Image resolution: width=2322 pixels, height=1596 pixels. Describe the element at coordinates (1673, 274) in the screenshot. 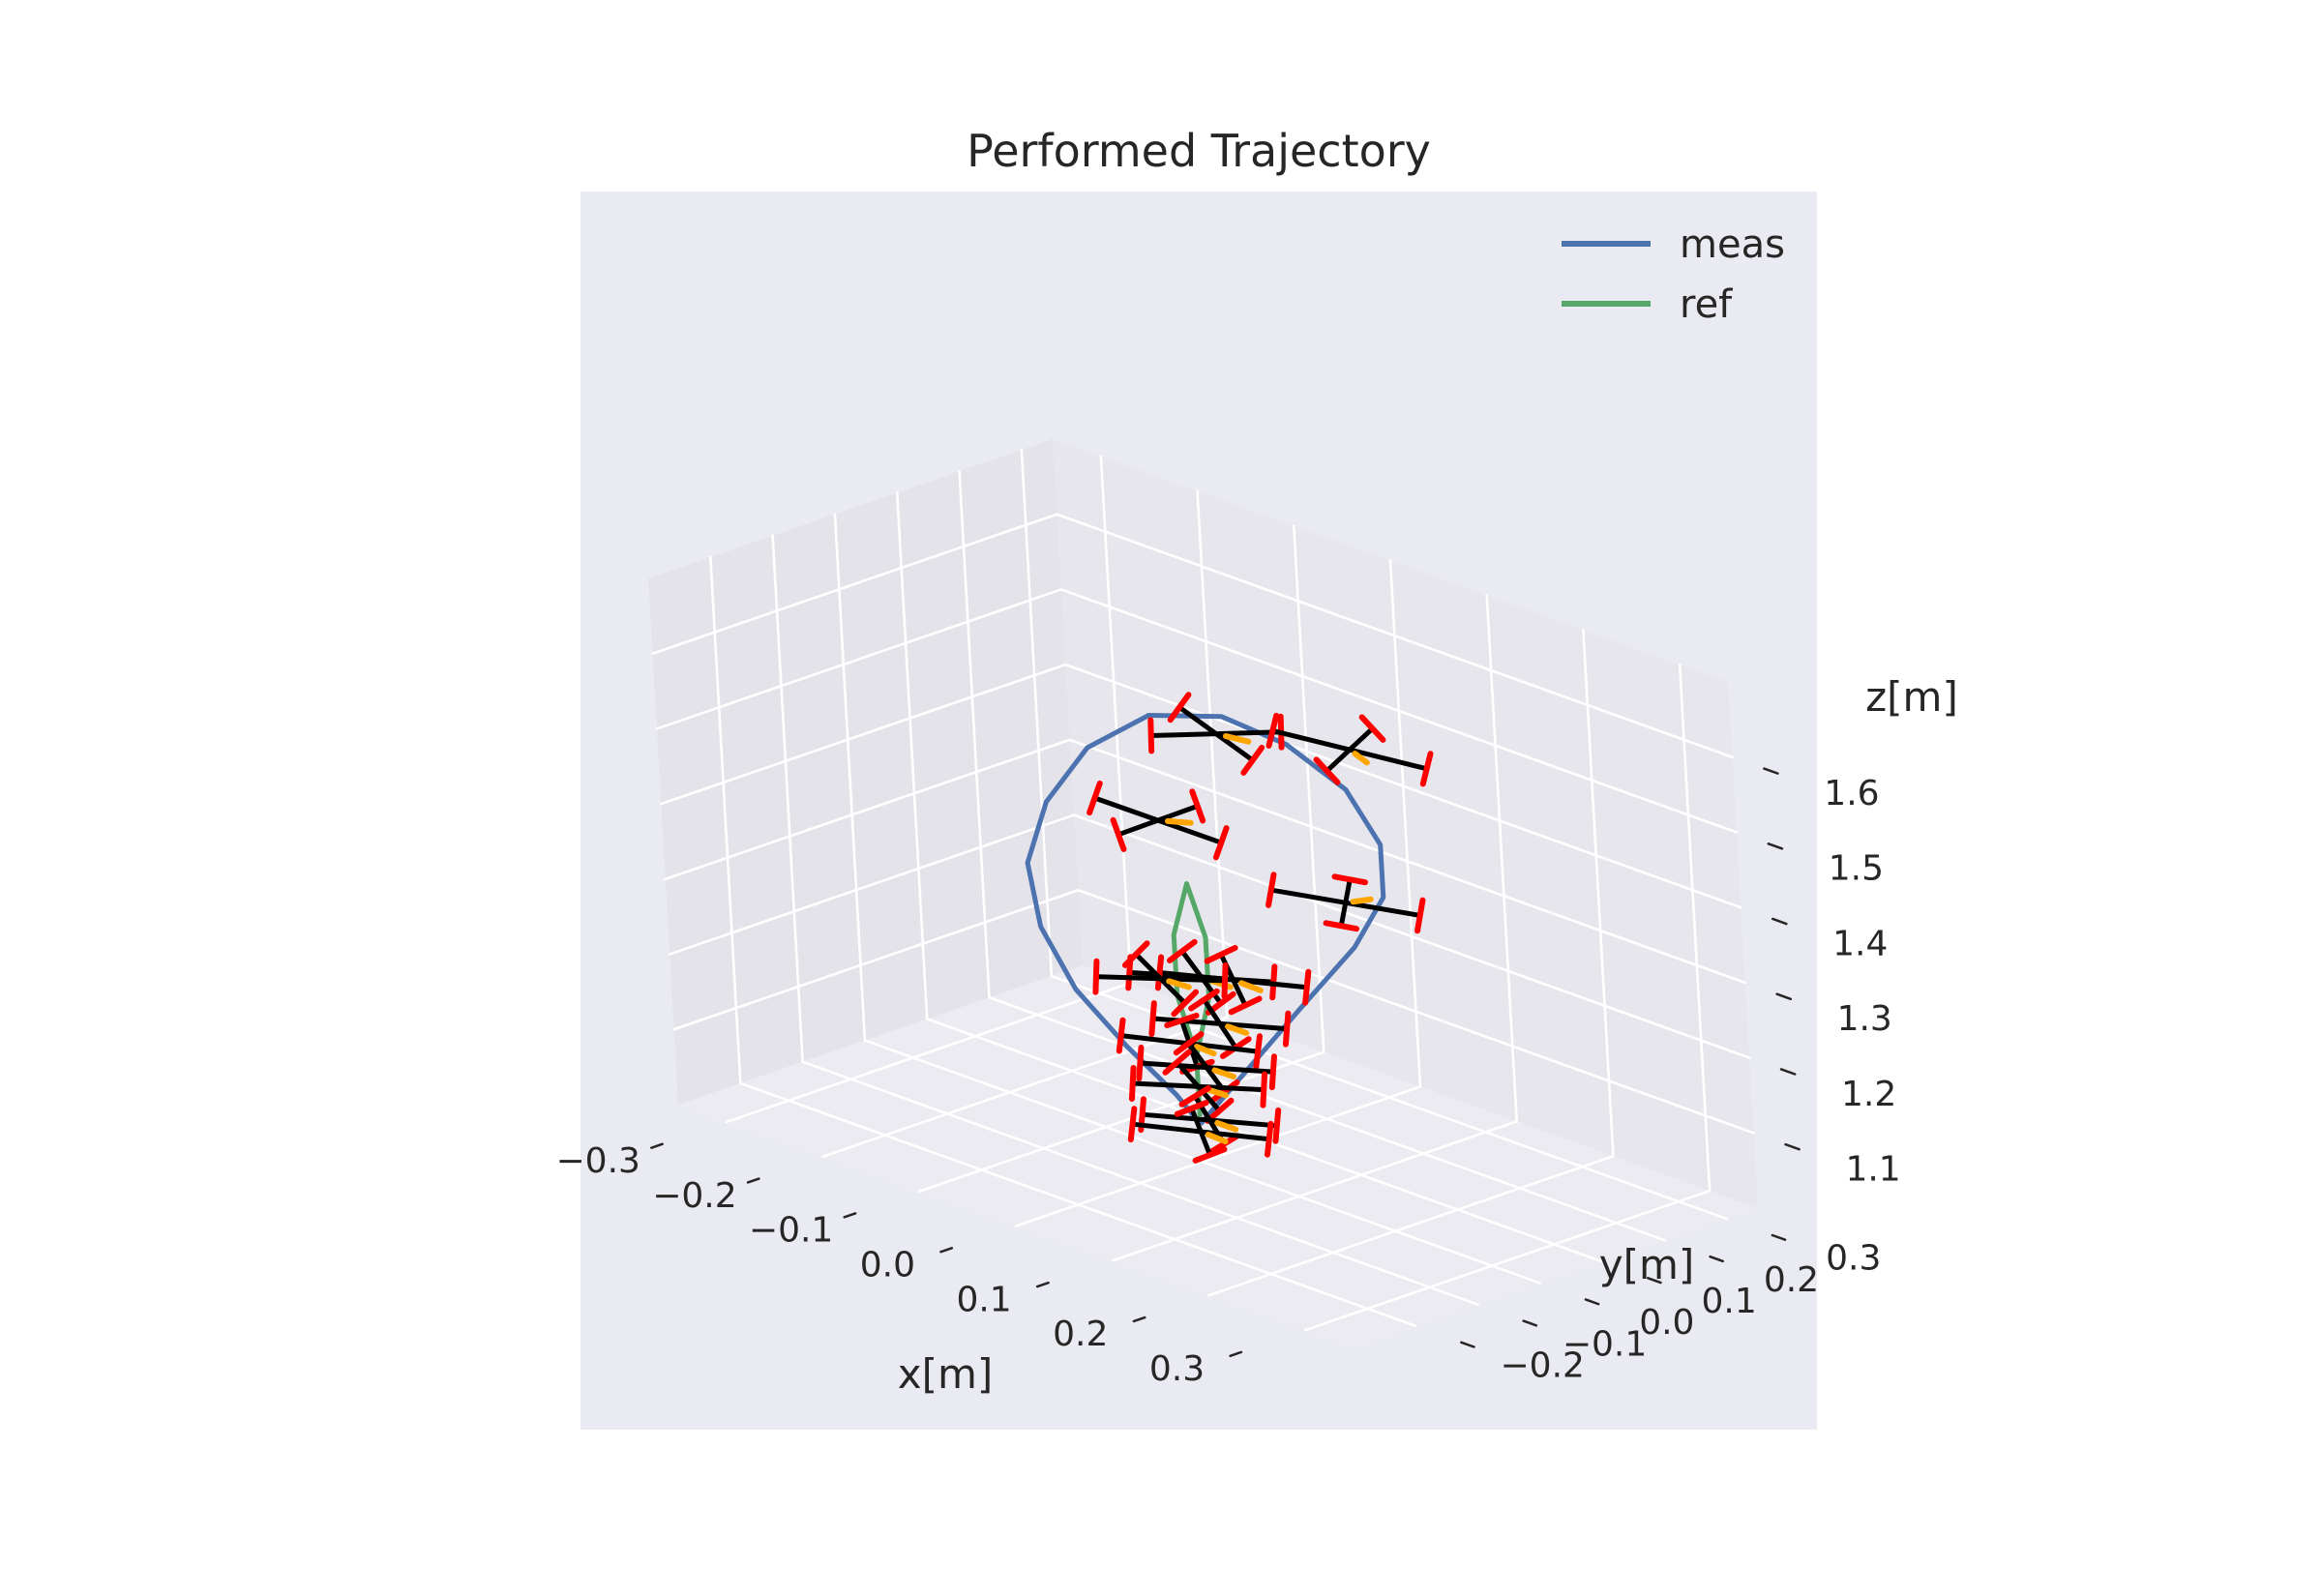

I see `legend: meas ref` at that location.